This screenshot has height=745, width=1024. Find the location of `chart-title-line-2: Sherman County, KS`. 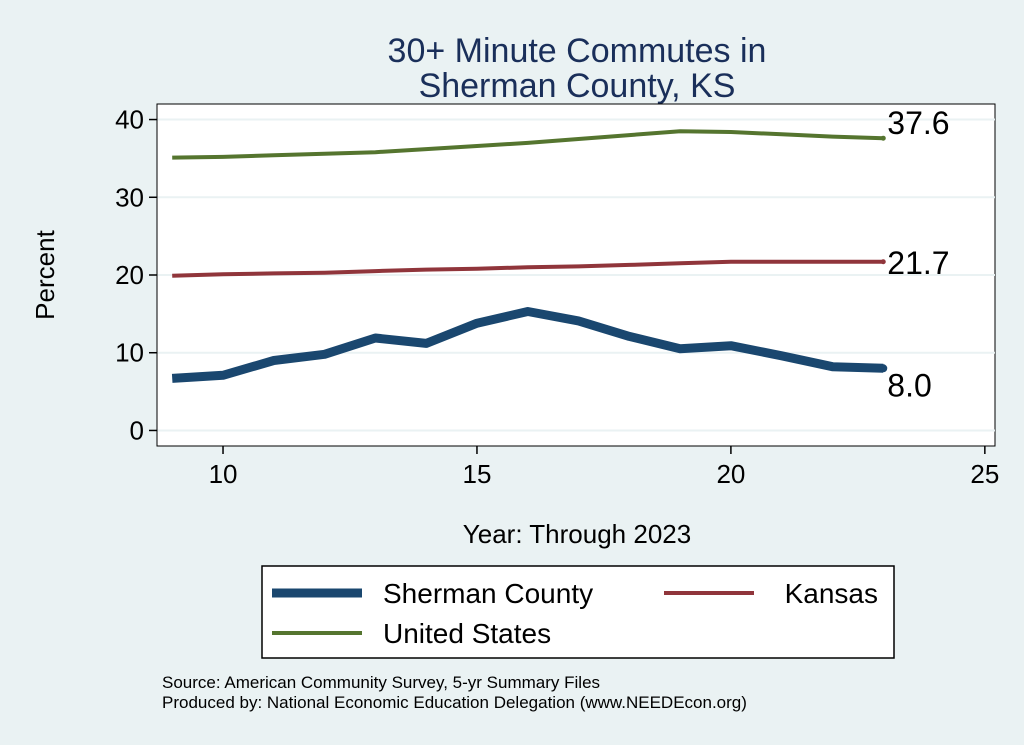

chart-title-line-2: Sherman County, KS is located at coordinates (577, 86).